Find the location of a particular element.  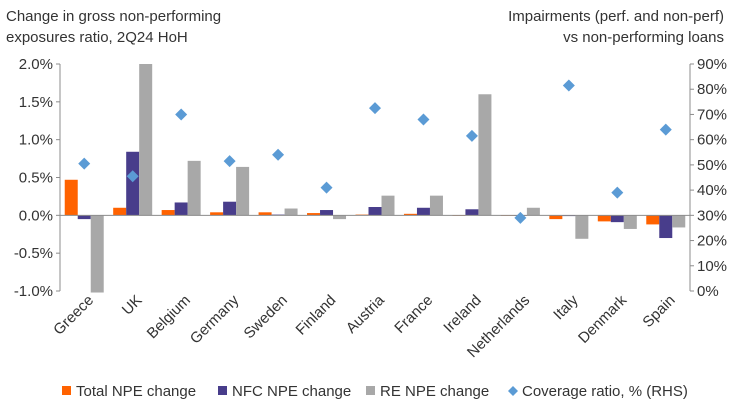

coverage-marker-germany is located at coordinates (229, 161).